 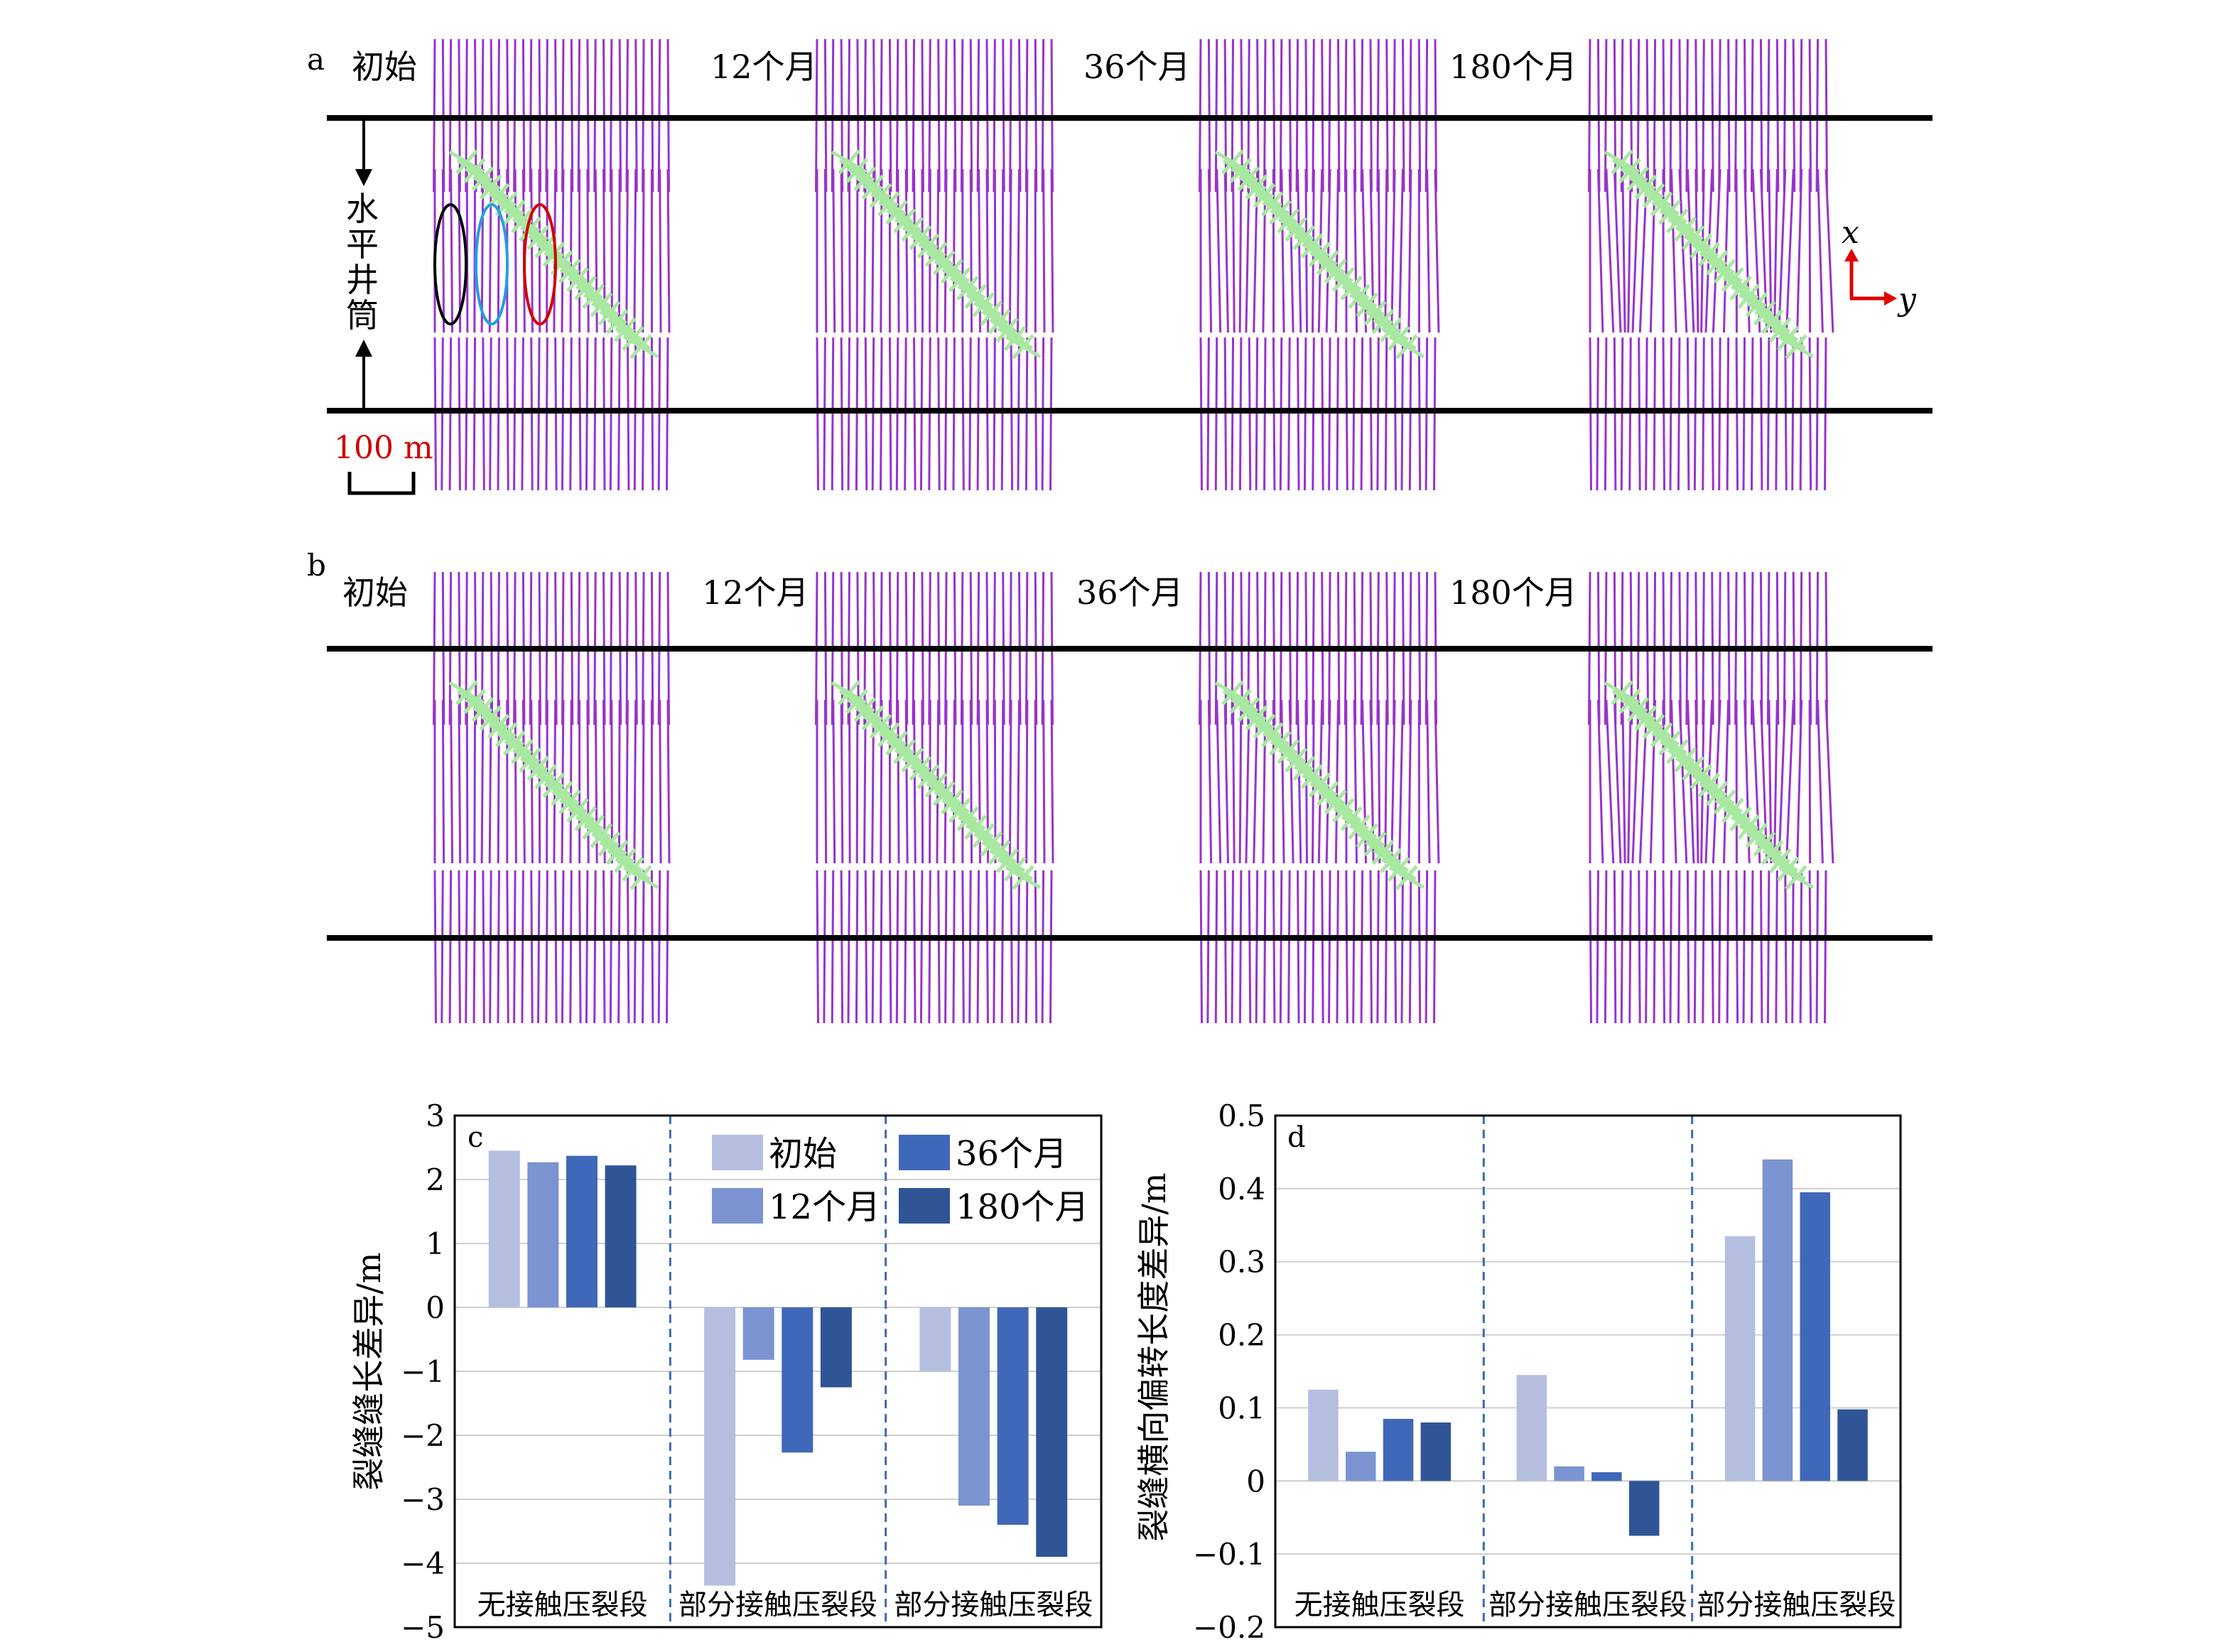 I want to click on y-tick-label: 0.5, so click(x=1241, y=1115).